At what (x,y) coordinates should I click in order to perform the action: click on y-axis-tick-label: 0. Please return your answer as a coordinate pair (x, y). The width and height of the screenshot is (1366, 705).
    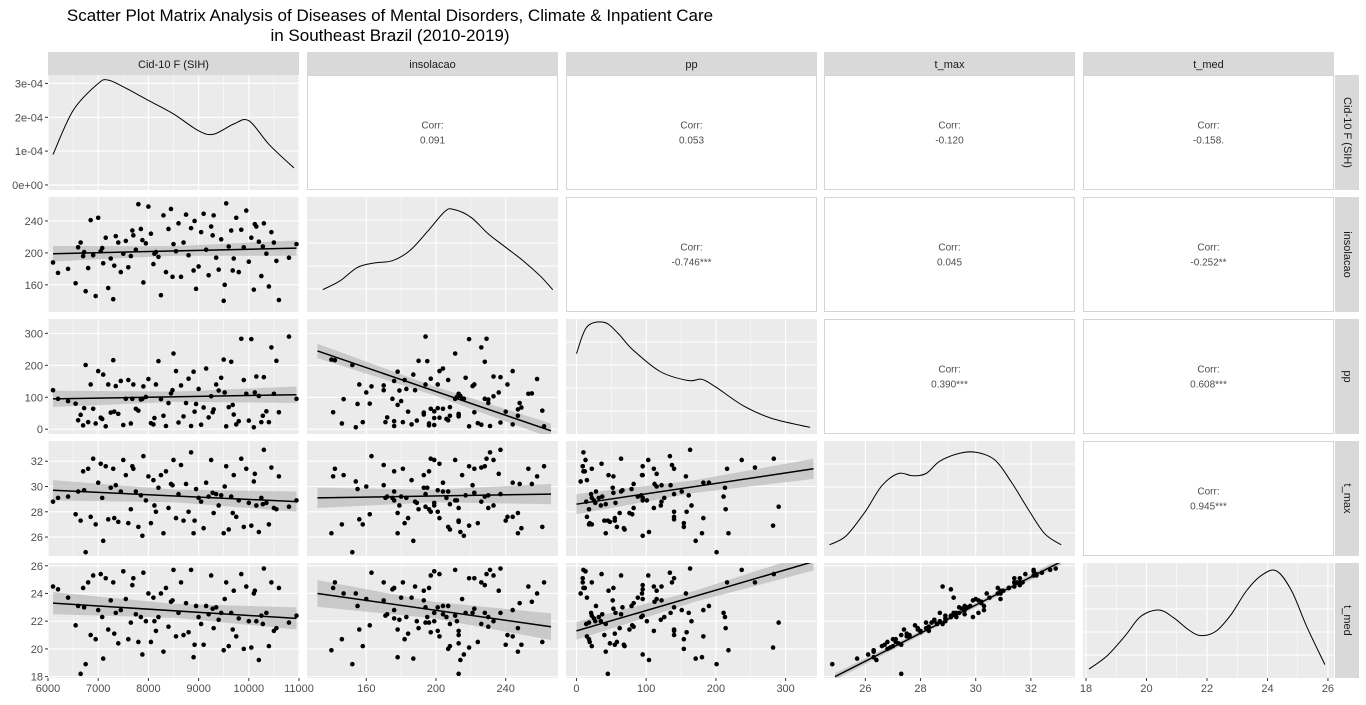
    Looking at the image, I should click on (40, 430).